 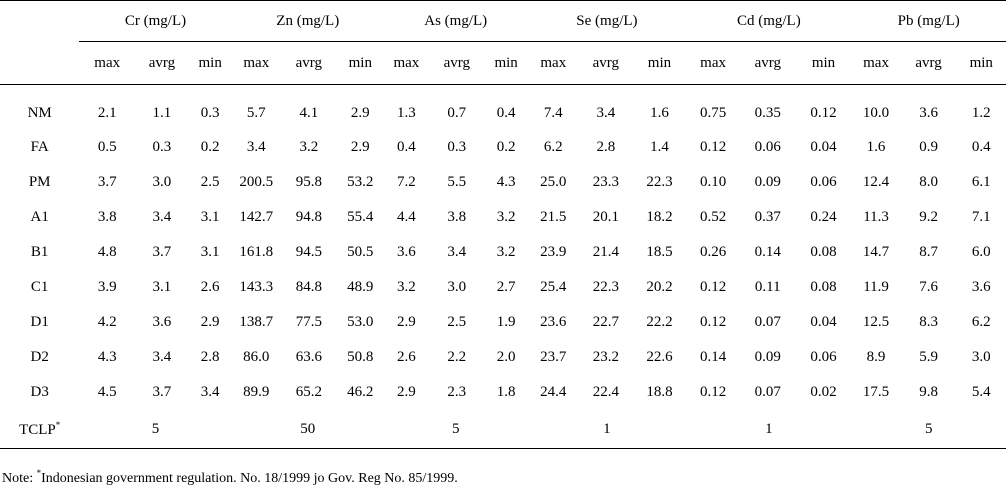 What do you see at coordinates (981, 287) in the screenshot?
I see `table-cell: 3.6` at bounding box center [981, 287].